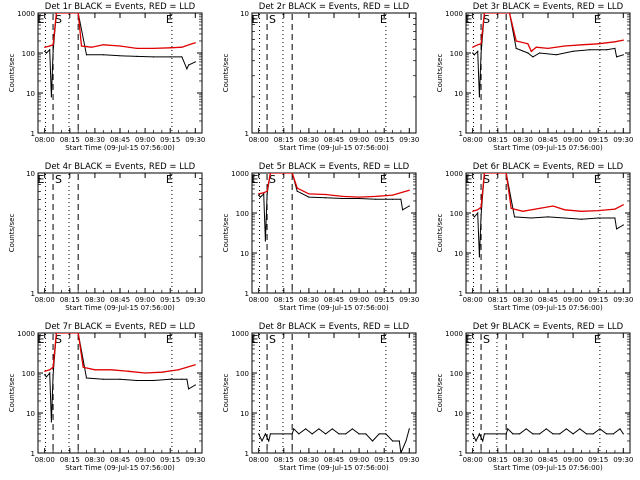  Describe the element at coordinates (334, 7) in the screenshot. I see `panel-title: Det 2r BLACK = Events, RED = LLD` at that location.